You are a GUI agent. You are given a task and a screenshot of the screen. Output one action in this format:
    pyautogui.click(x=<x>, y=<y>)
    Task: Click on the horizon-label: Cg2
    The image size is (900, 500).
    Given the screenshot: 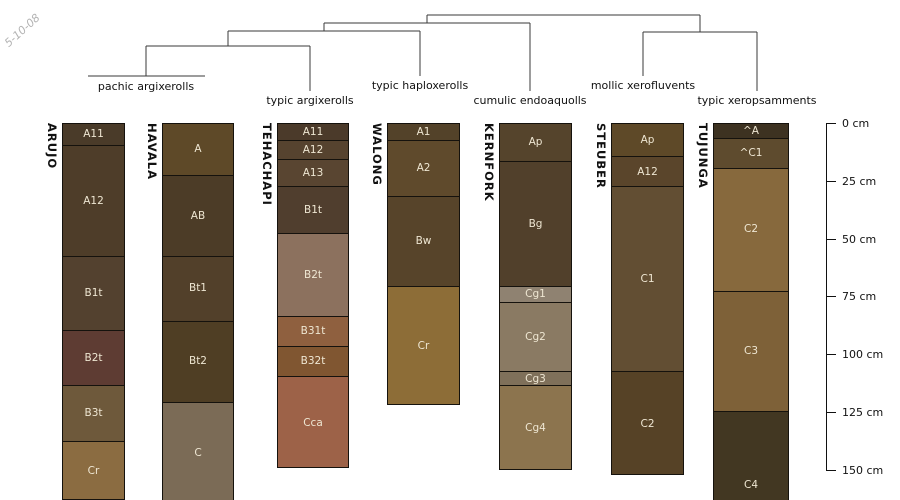 What is the action you would take?
    pyautogui.click(x=535, y=337)
    